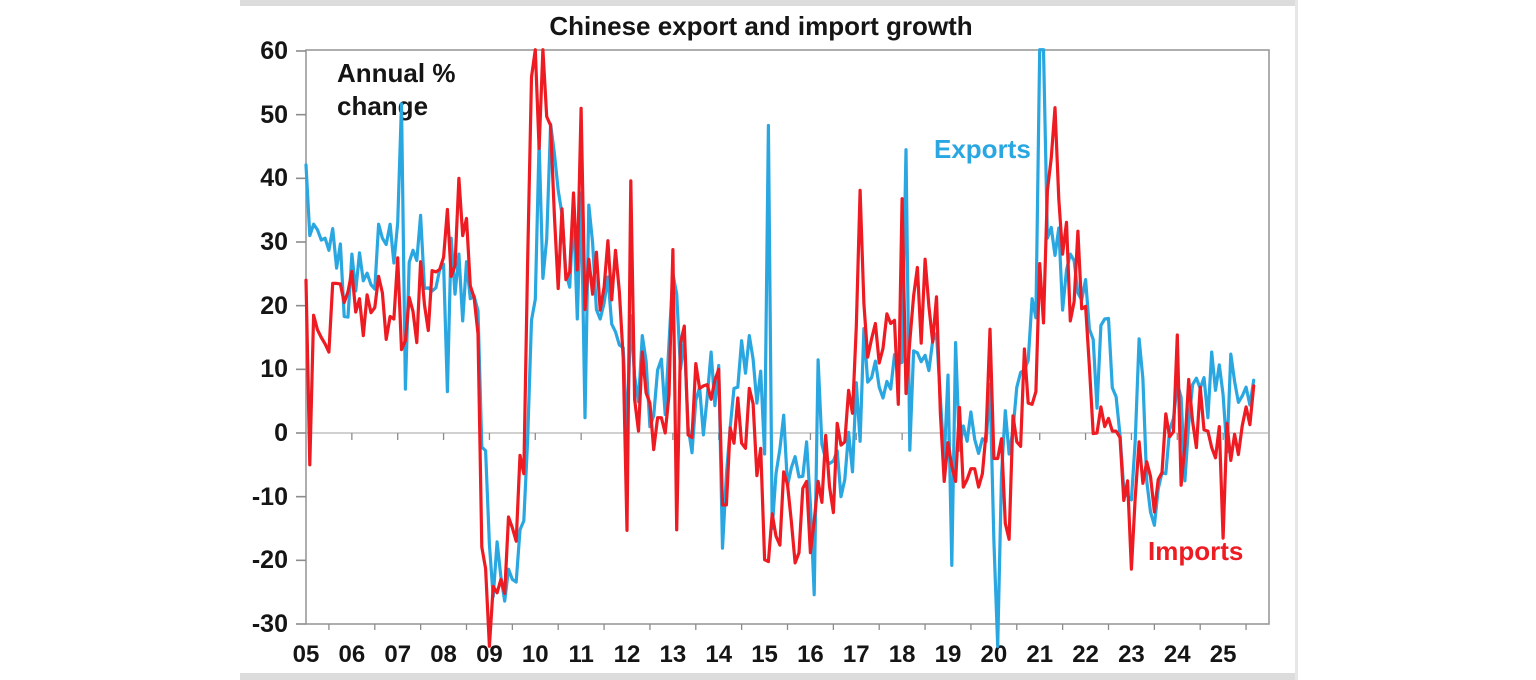 The image size is (1536, 680). I want to click on y-tick-label: 30, so click(274, 241).